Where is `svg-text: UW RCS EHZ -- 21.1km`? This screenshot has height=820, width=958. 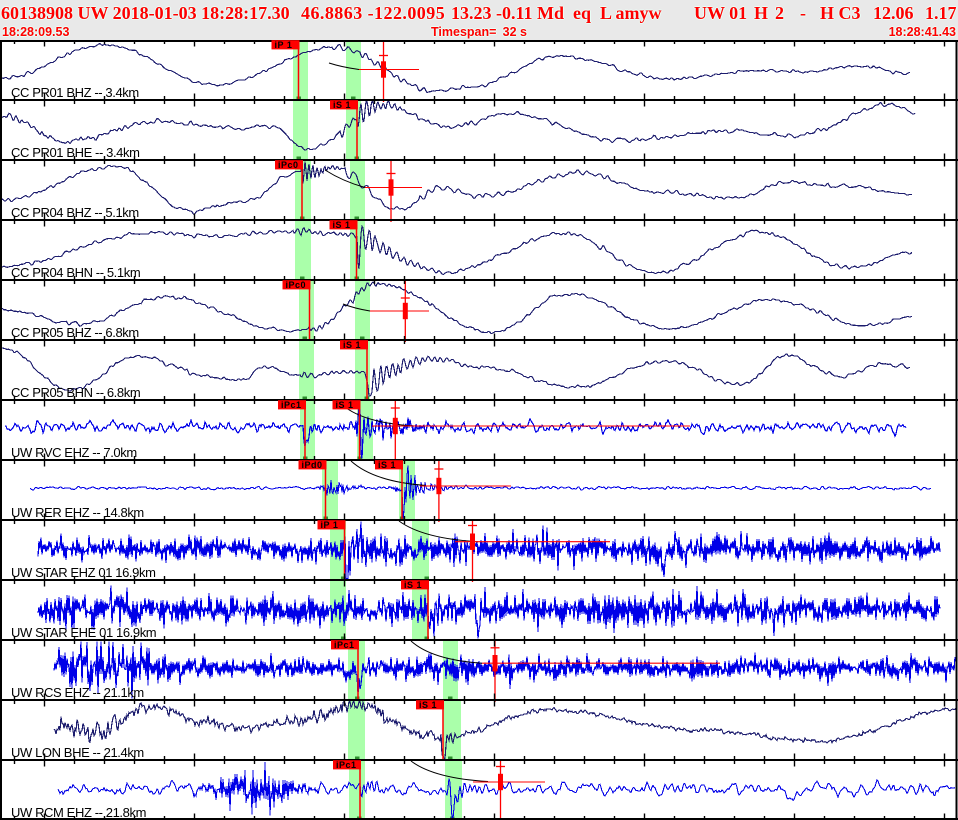 svg-text: UW RCS EHZ -- 21.1km is located at coordinates (77, 692).